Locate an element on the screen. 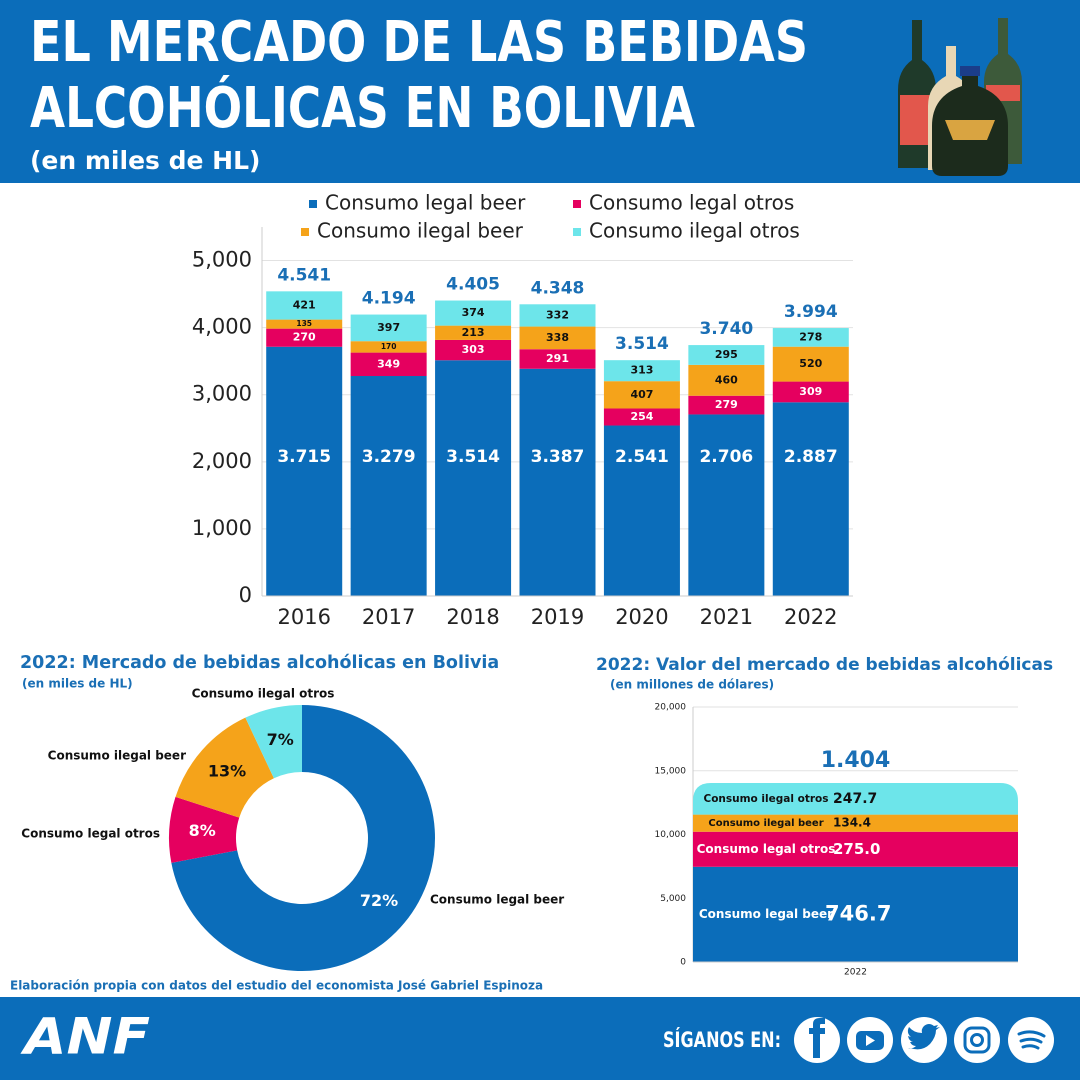 The image size is (1080, 1080). total-label: 3.994 is located at coordinates (811, 312).